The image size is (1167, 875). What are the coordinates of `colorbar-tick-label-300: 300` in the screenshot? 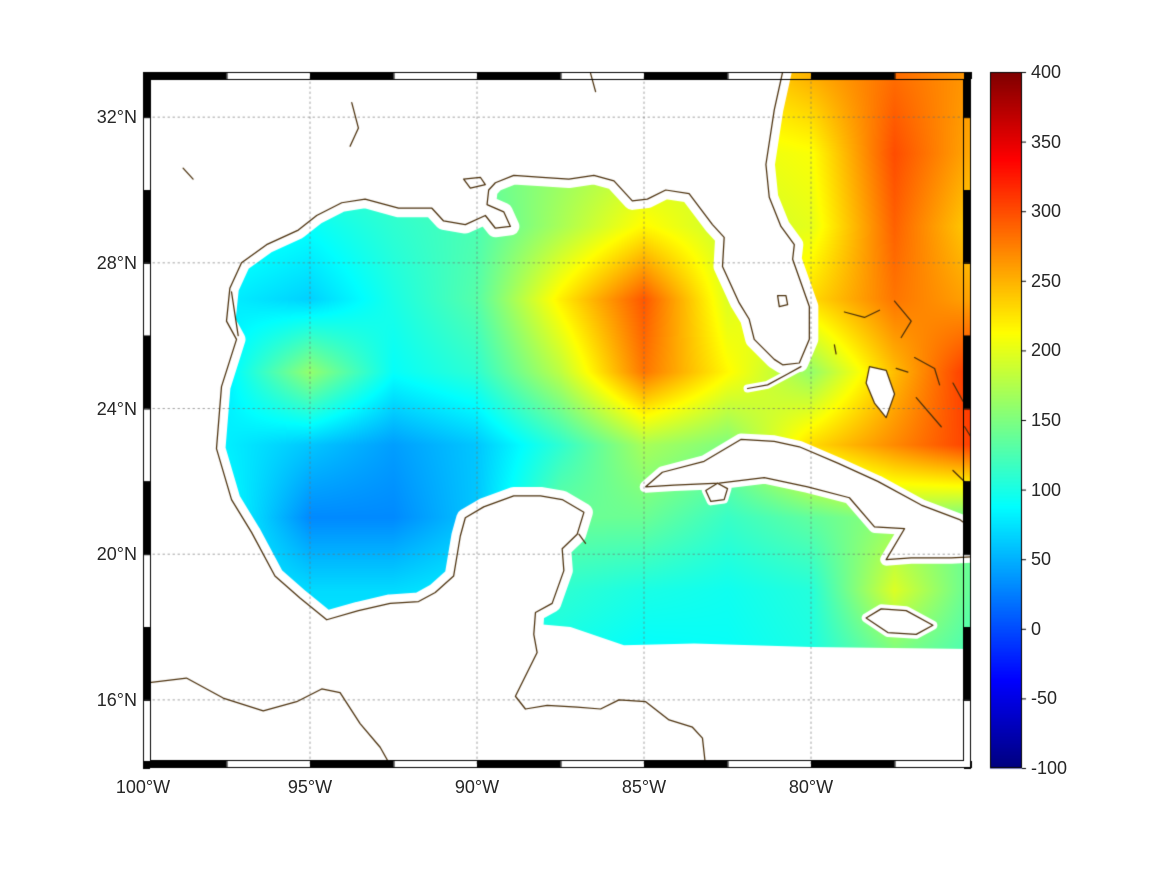 It's located at (1046, 211).